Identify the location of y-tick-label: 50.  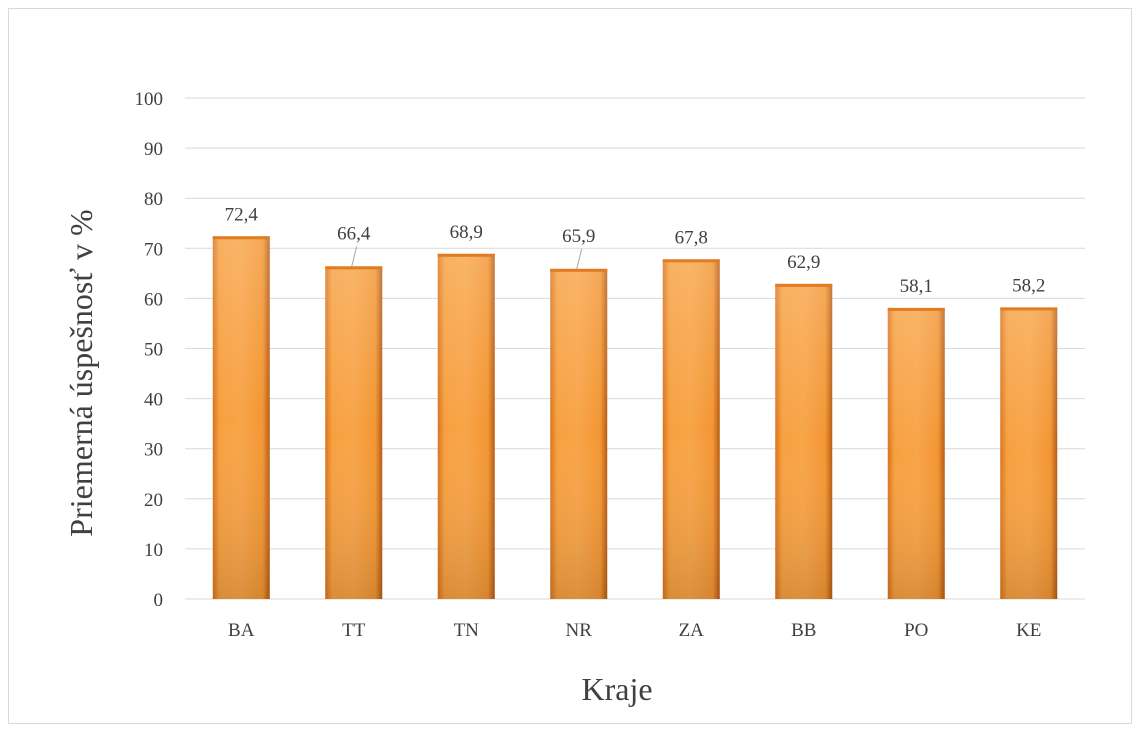
(153, 350).